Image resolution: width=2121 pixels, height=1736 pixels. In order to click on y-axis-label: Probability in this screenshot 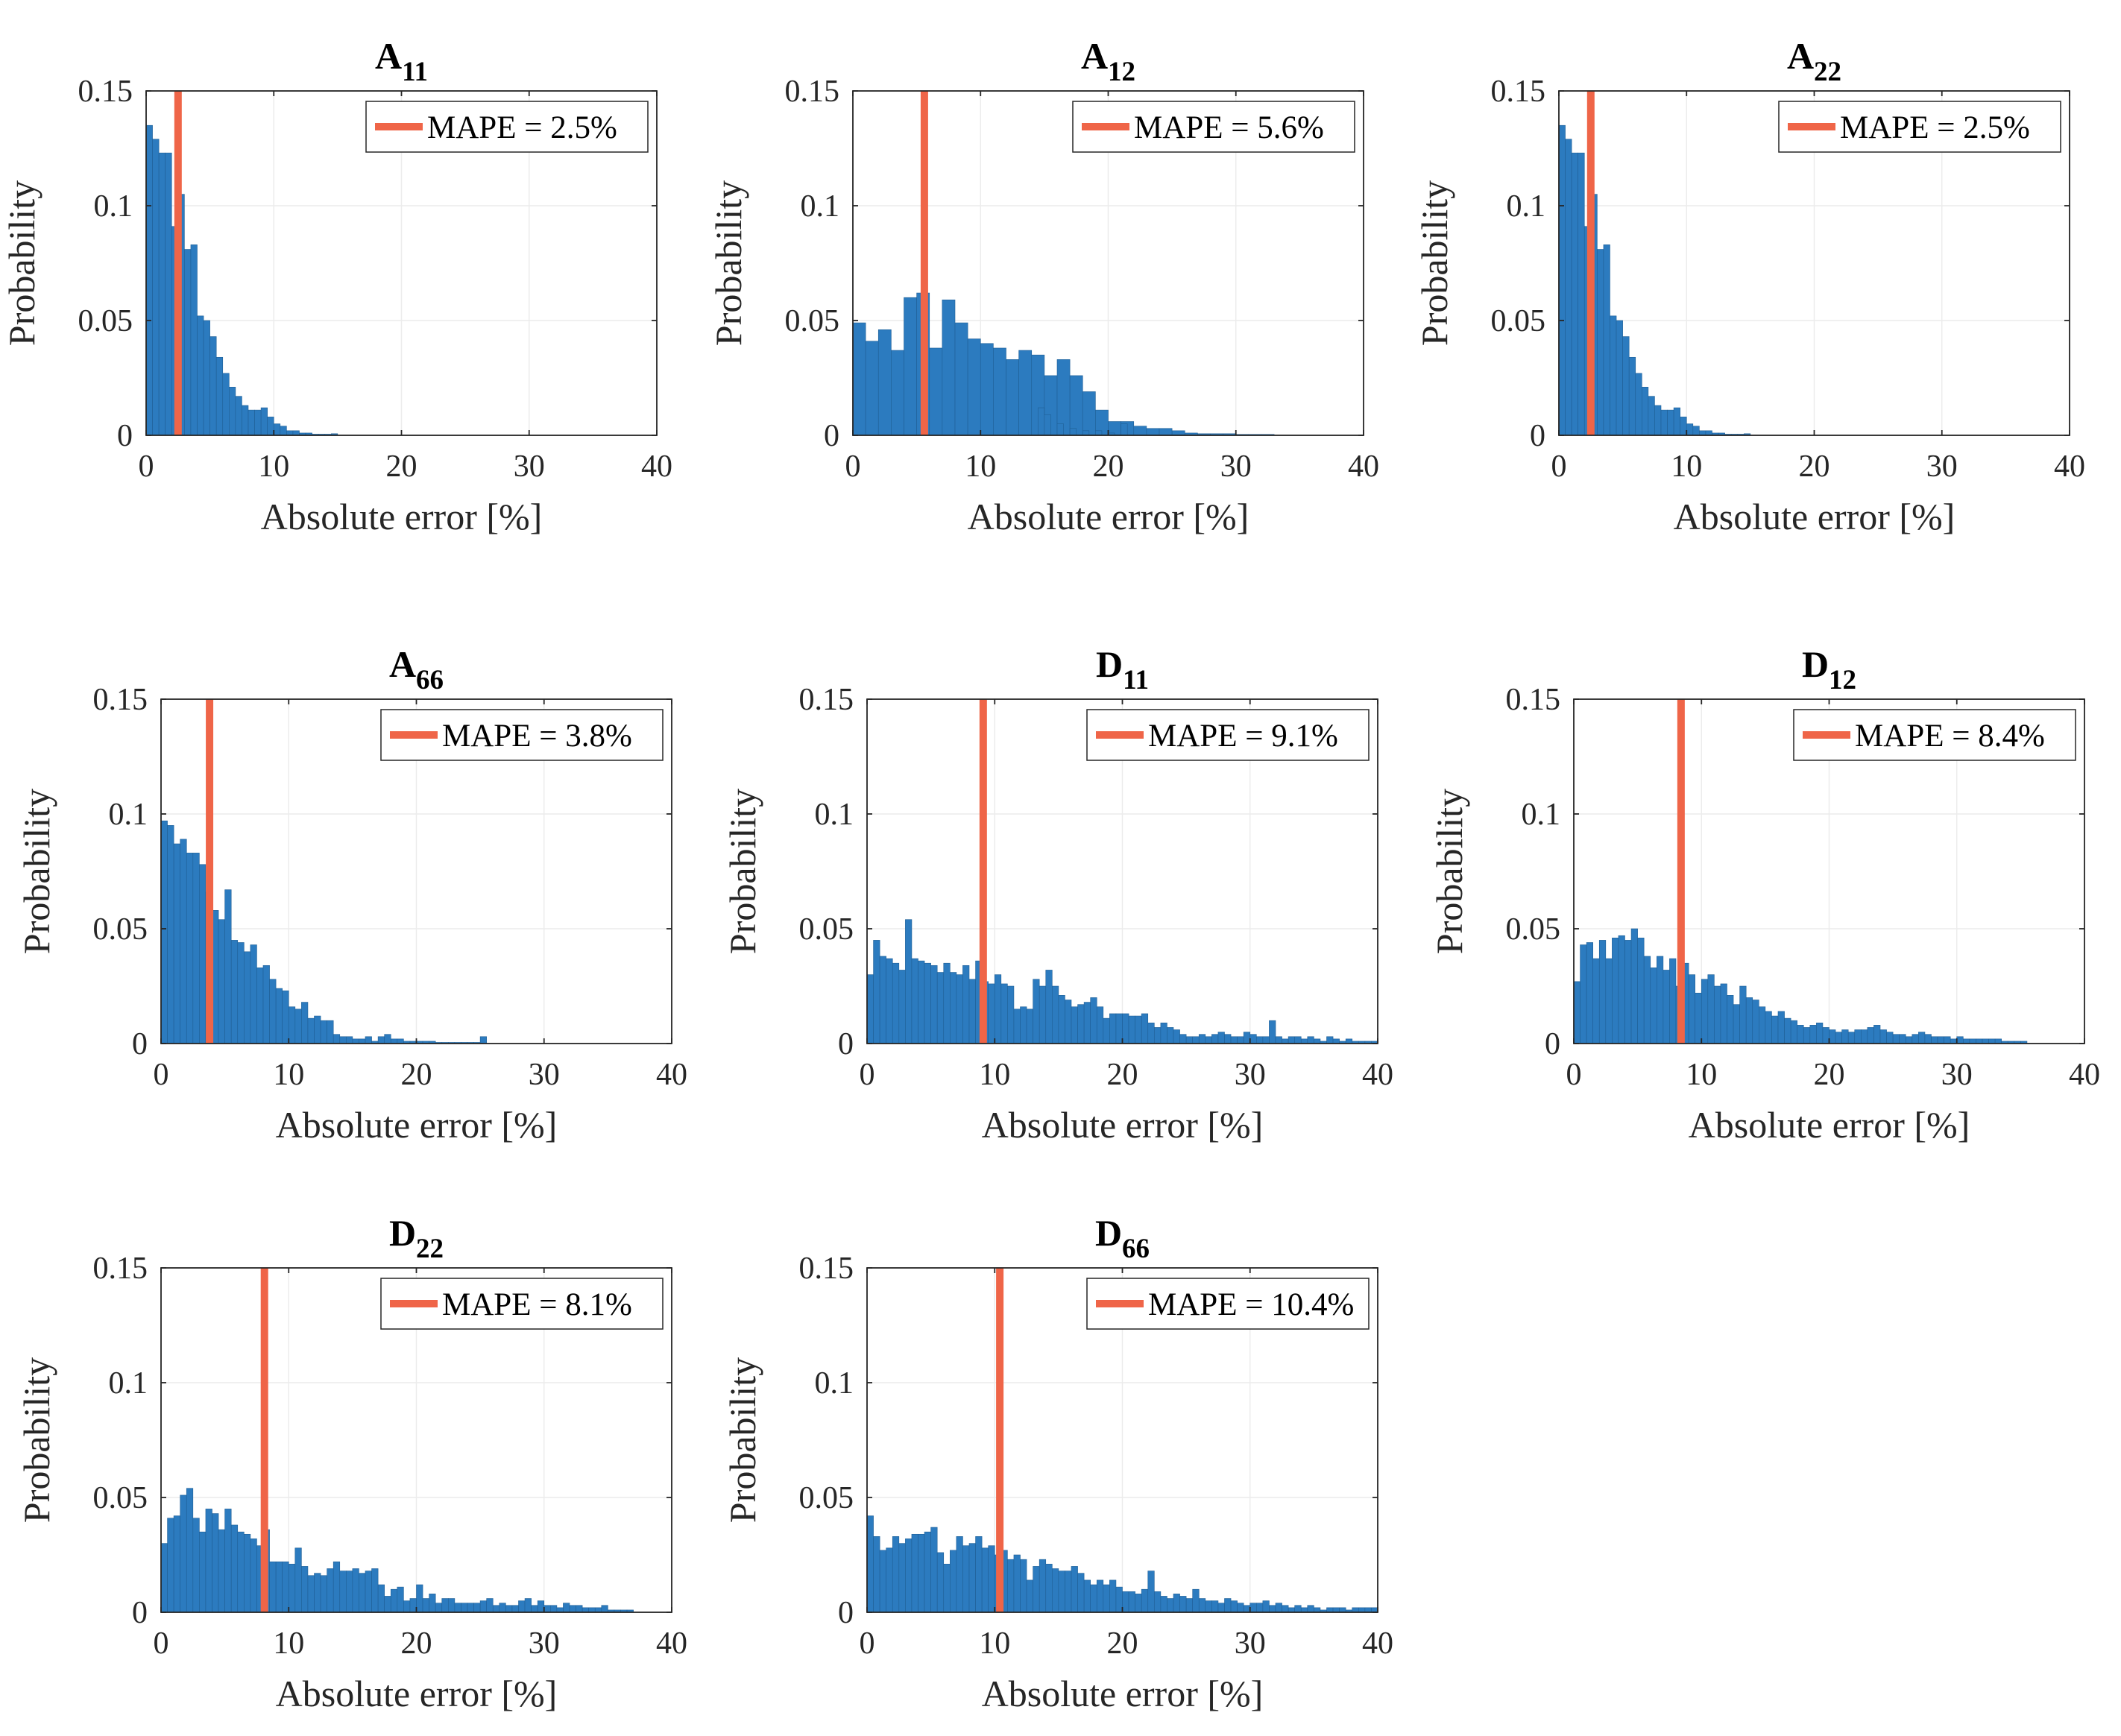, I will do `click(728, 263)`.